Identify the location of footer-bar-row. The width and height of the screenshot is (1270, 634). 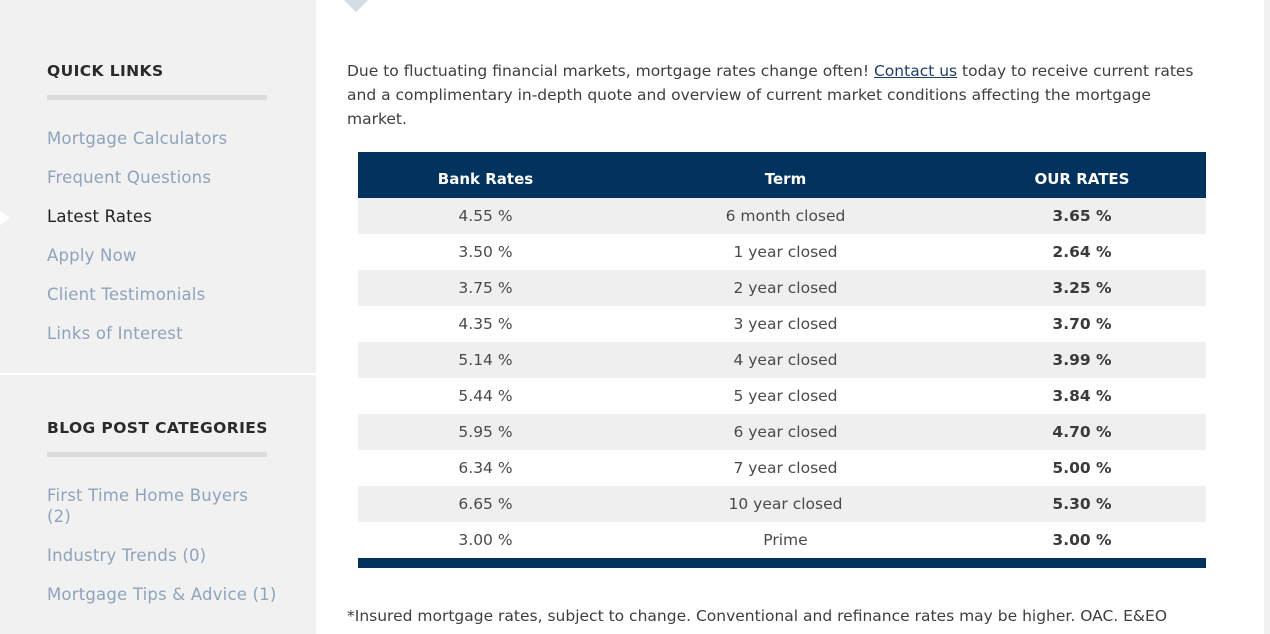
(782, 563).